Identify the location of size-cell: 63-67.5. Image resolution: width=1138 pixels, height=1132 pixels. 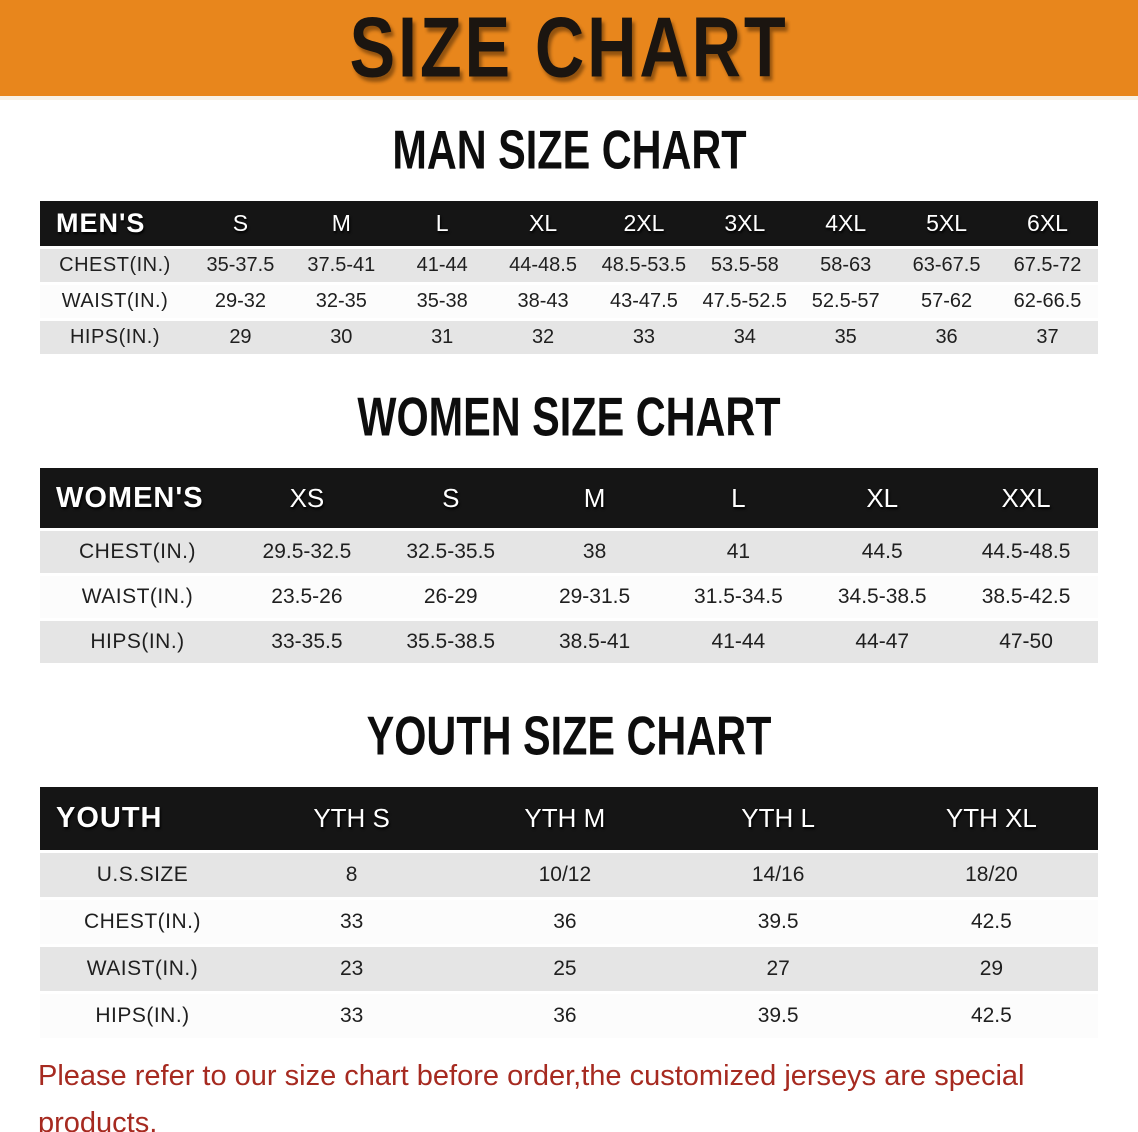
(946, 265).